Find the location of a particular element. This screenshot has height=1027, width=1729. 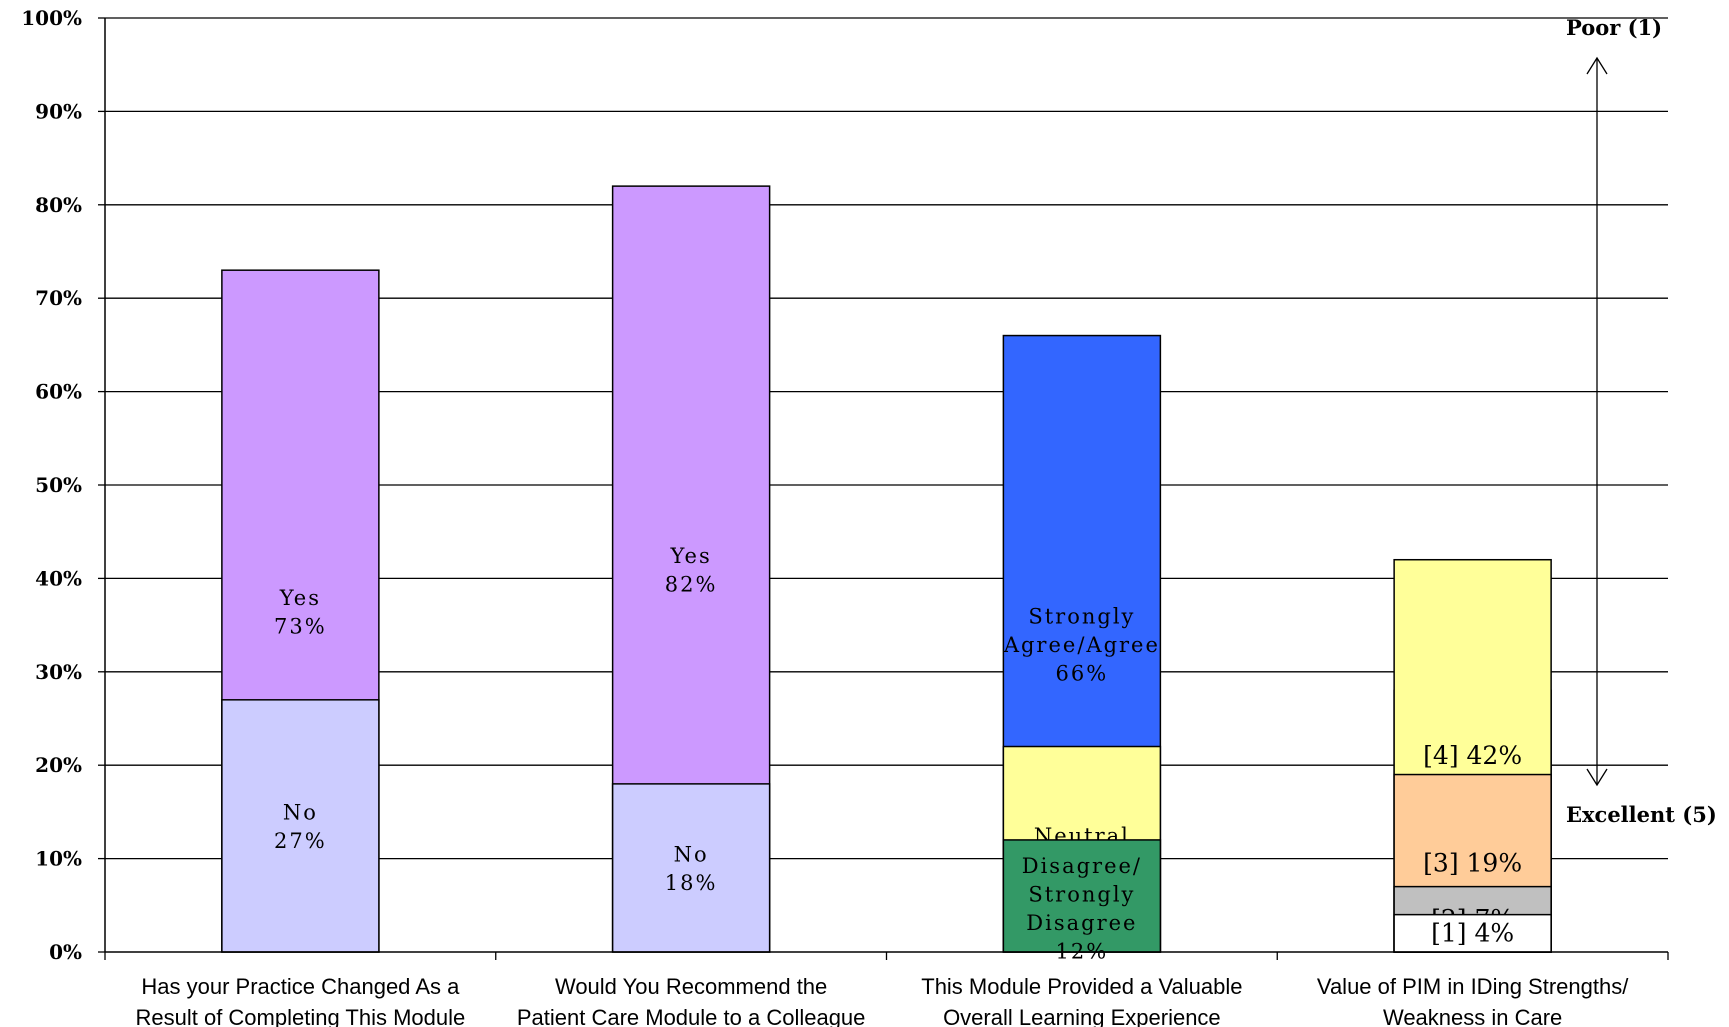

x-category-label: Overall Learning Experience is located at coordinates (1082, 1016).